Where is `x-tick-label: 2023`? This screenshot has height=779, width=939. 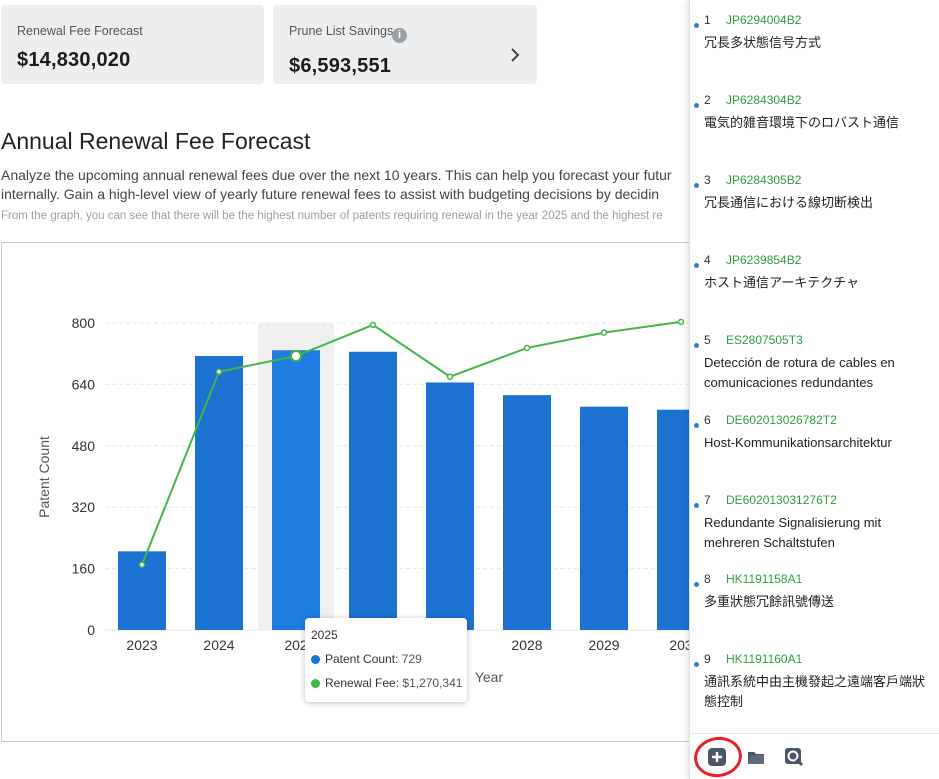 x-tick-label: 2023 is located at coordinates (141, 645).